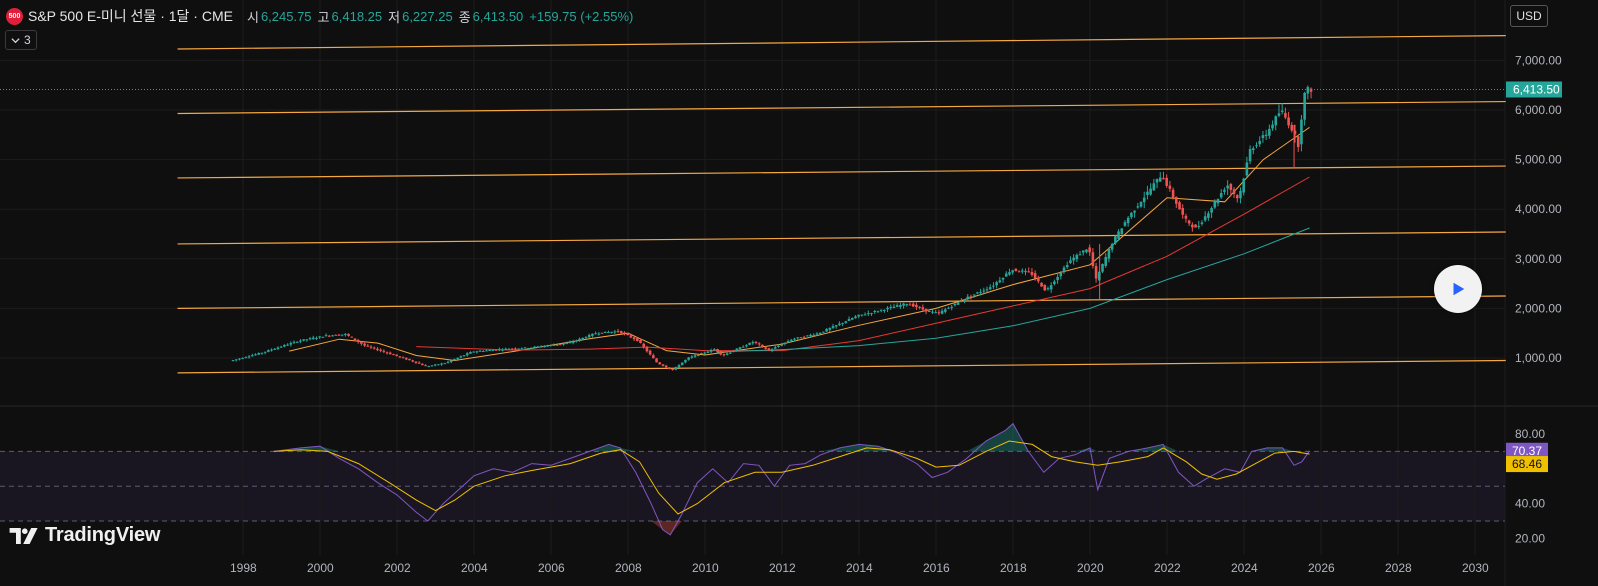 The image size is (1598, 586). What do you see at coordinates (841, 172) in the screenshot?
I see `trendline` at bounding box center [841, 172].